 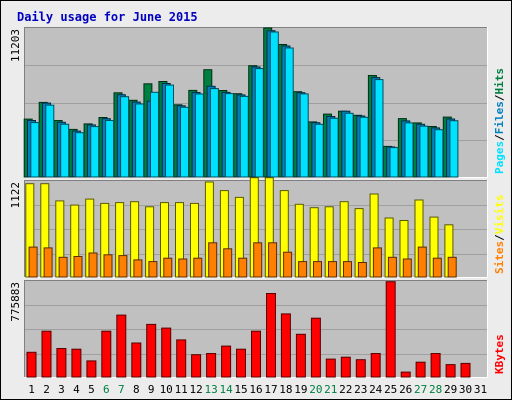 What do you see at coordinates (151, 389) in the screenshot?
I see `x-tick-label: 9` at bounding box center [151, 389].